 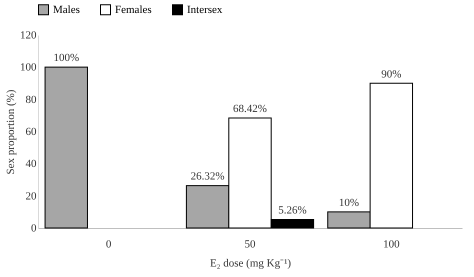 What do you see at coordinates (31, 164) in the screenshot?
I see `y-tick-label: 40` at bounding box center [31, 164].